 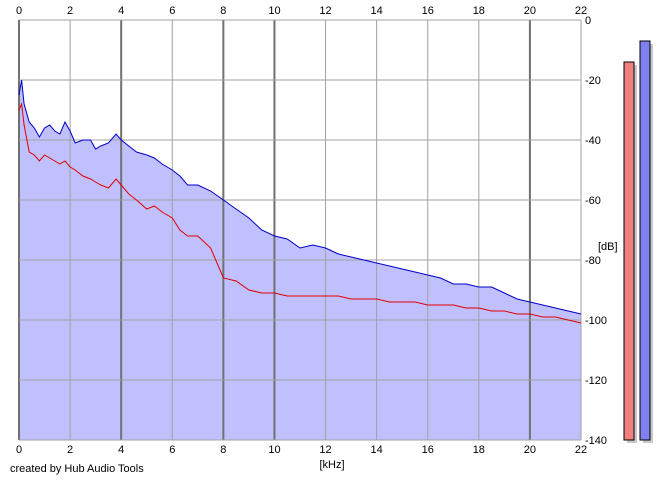 I want to click on credit-text: created by Hub Audio Tools, so click(x=77, y=469).